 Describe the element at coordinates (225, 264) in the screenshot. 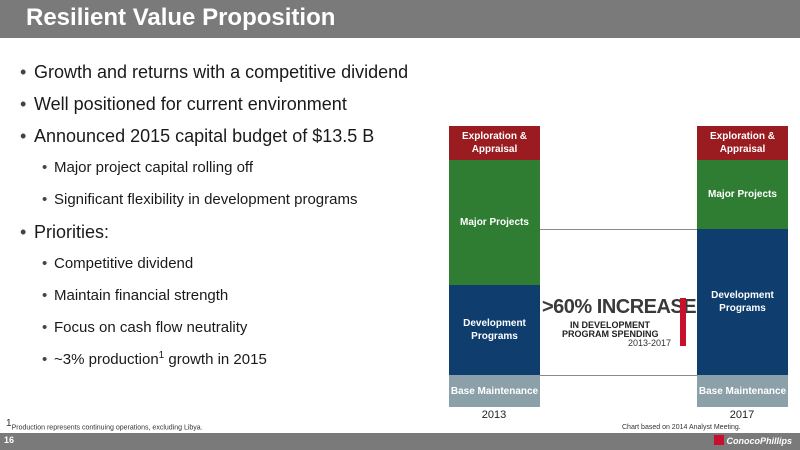

I see `sub-bullet-dividend: Competitive dividend` at that location.